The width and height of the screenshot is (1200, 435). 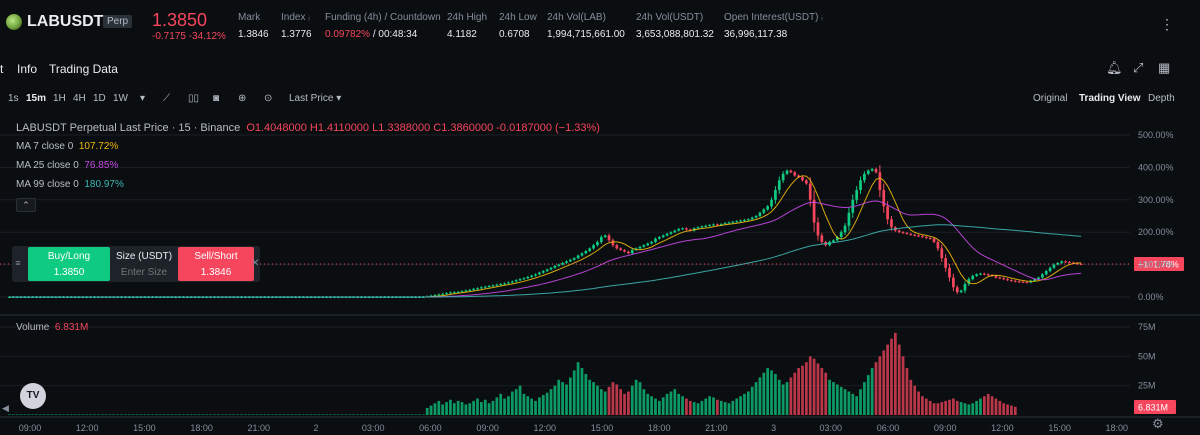 I want to click on sell-short-button: Sell/Short 1.3846, so click(x=216, y=264).